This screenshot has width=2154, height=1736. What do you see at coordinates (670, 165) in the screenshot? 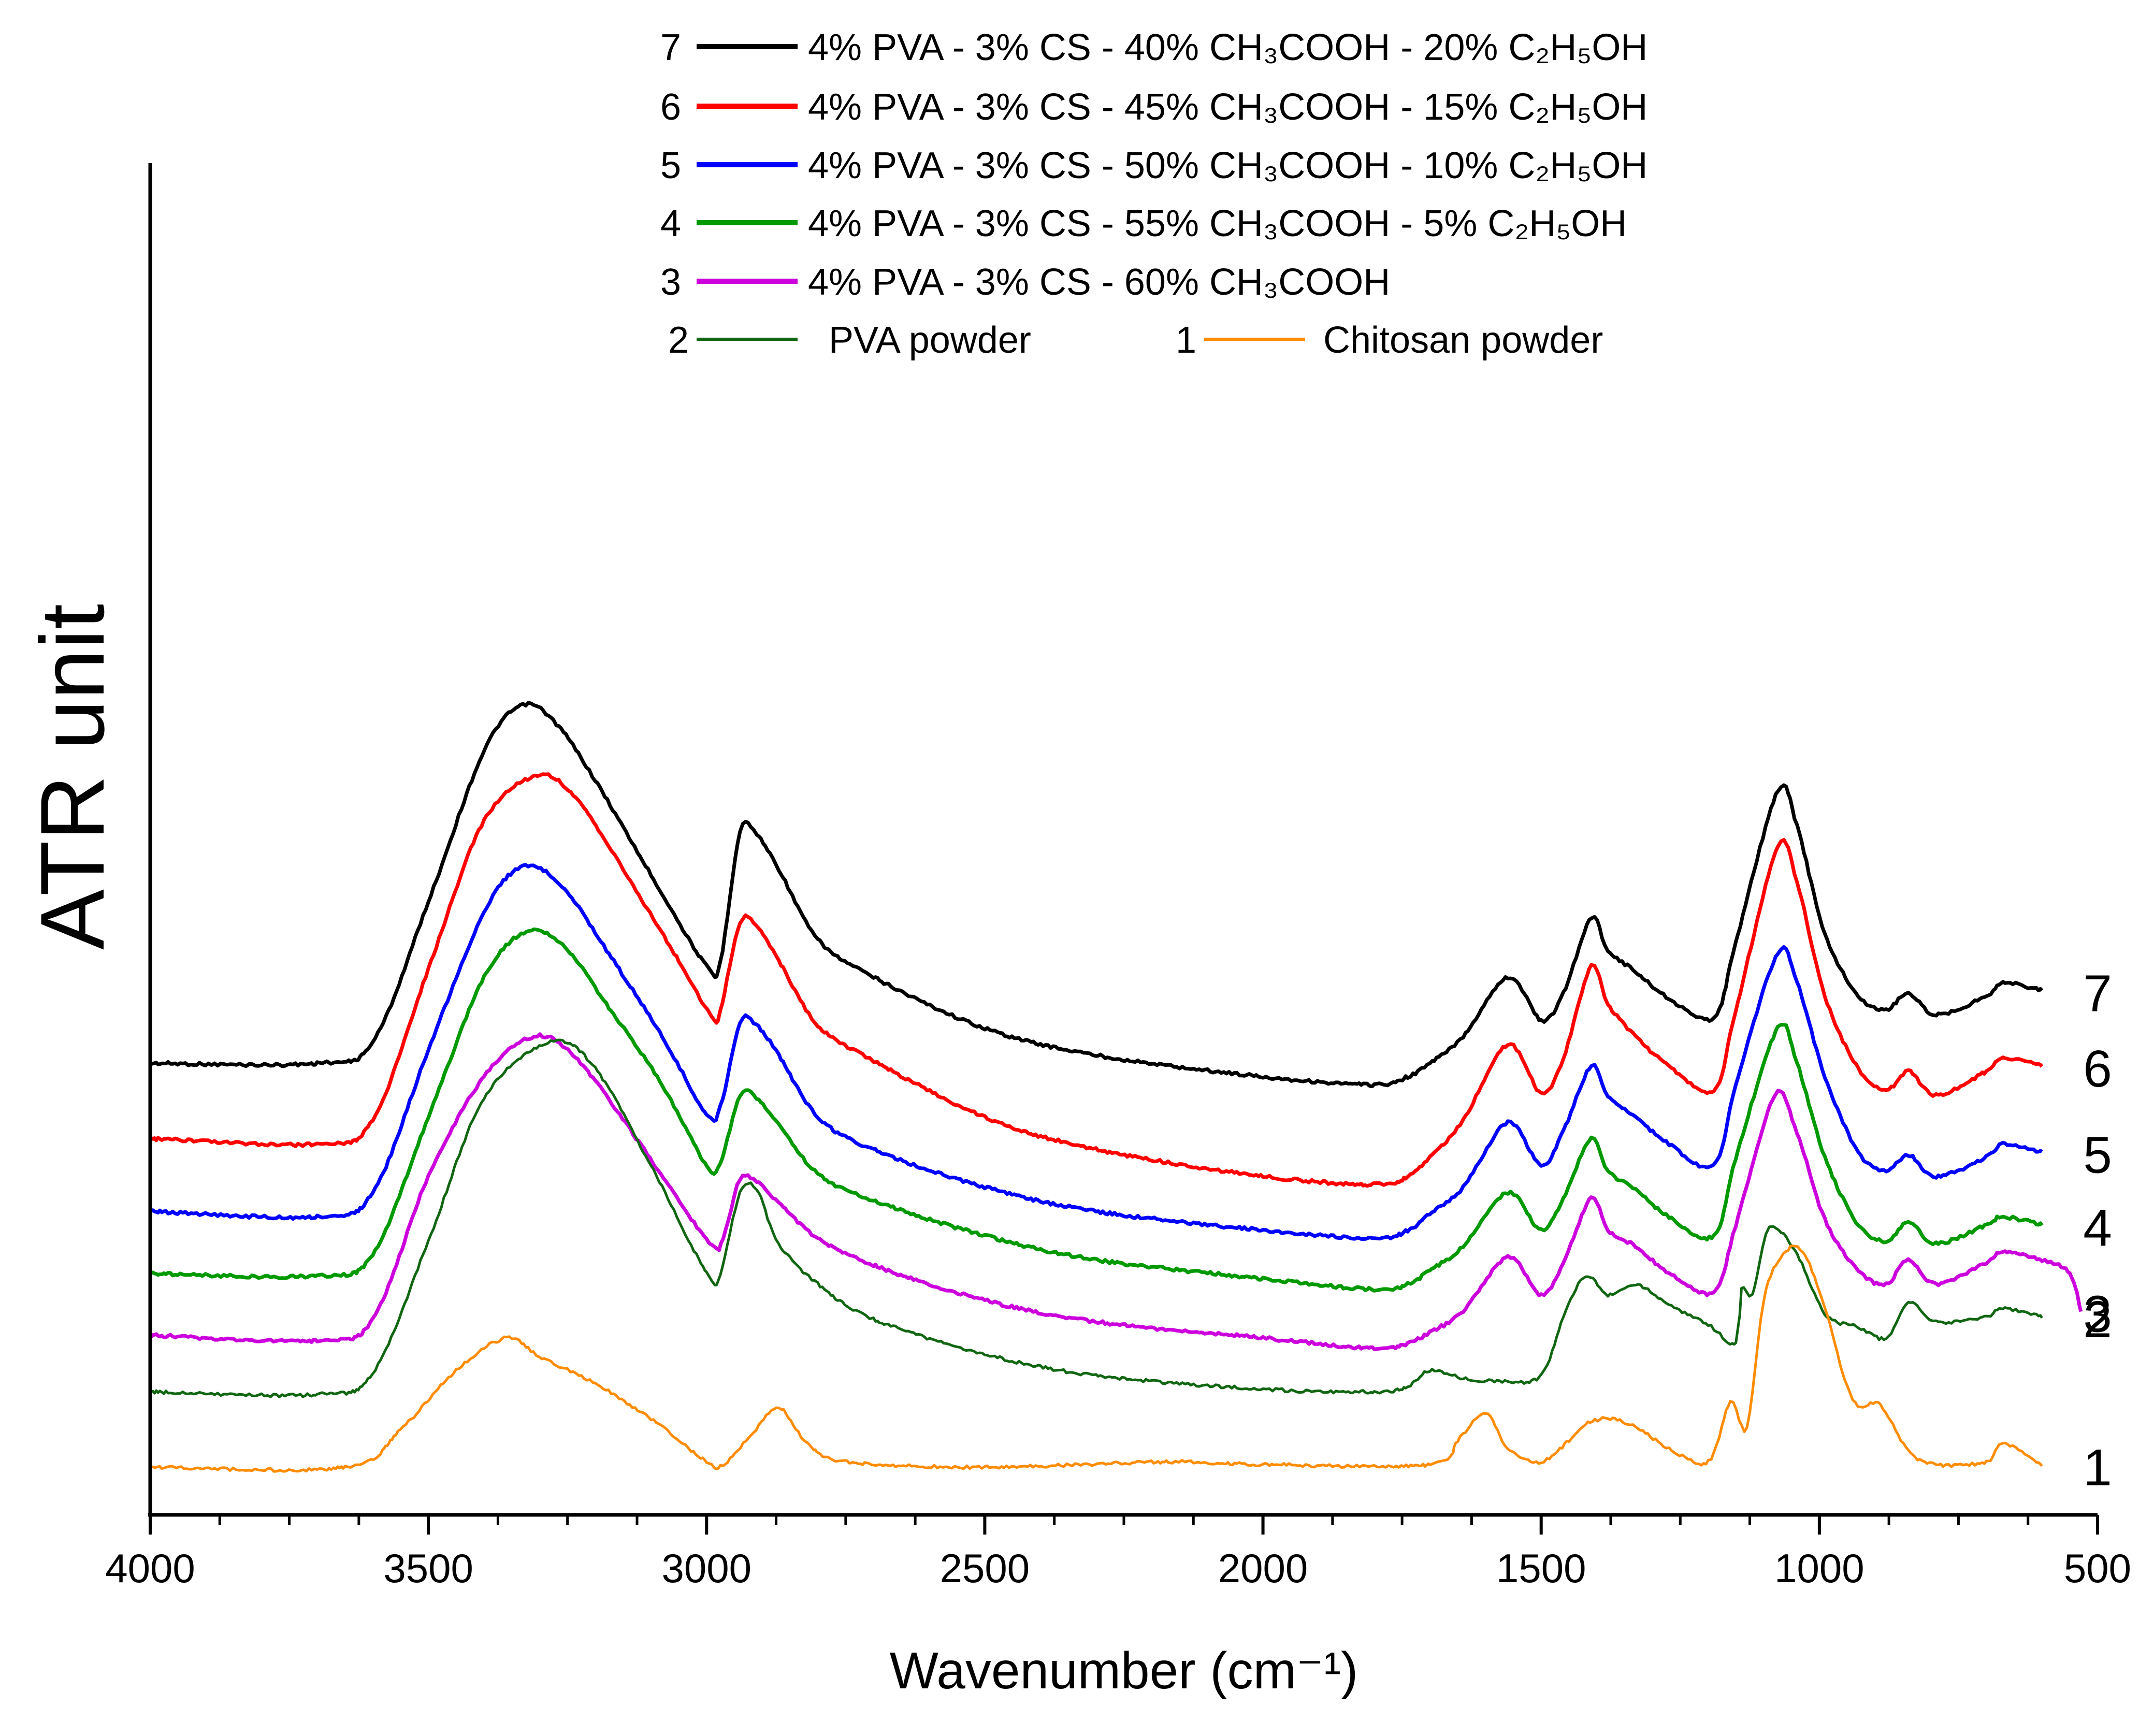
I see `legend-number: 5` at bounding box center [670, 165].